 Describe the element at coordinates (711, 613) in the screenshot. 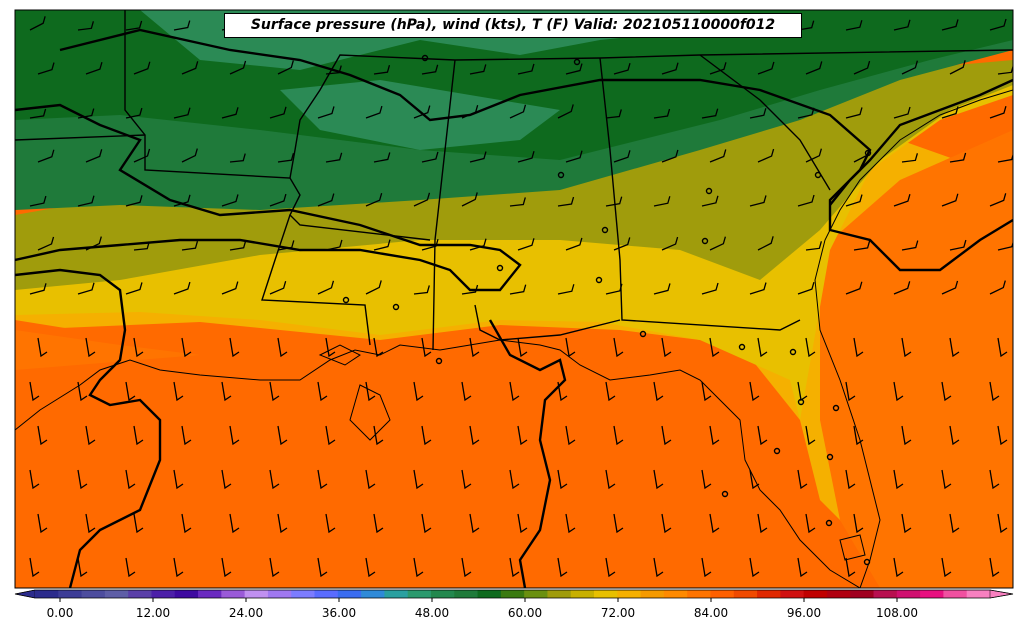

I see `colorbar-tick-label: 84.00` at that location.